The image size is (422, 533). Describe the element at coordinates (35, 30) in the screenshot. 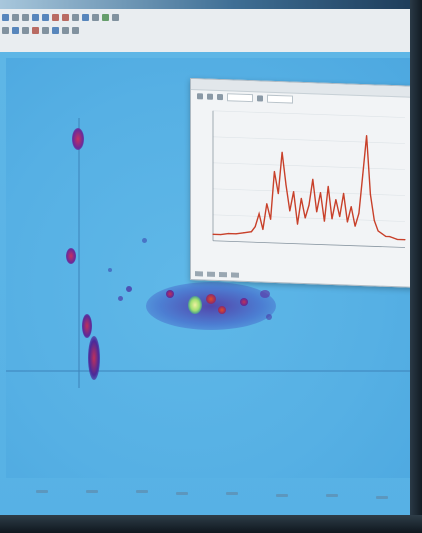

I see `marker-icon` at that location.